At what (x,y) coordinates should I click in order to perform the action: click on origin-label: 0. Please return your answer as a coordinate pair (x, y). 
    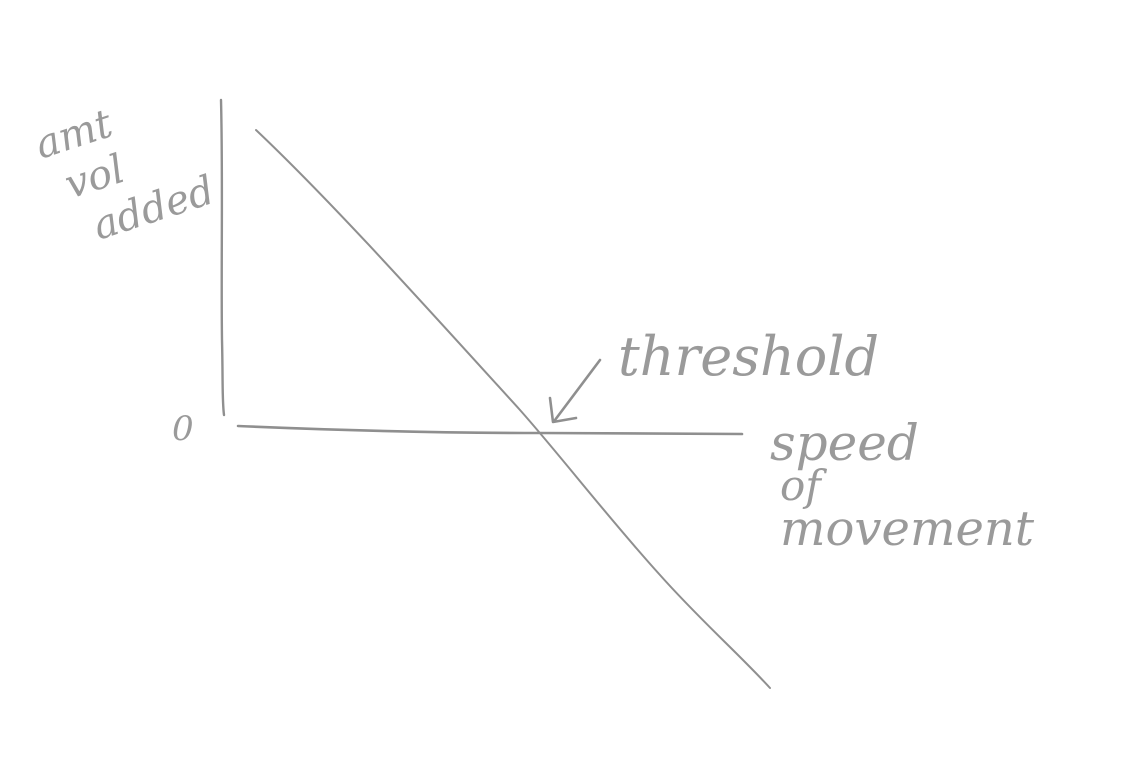
    Looking at the image, I should click on (183, 429).